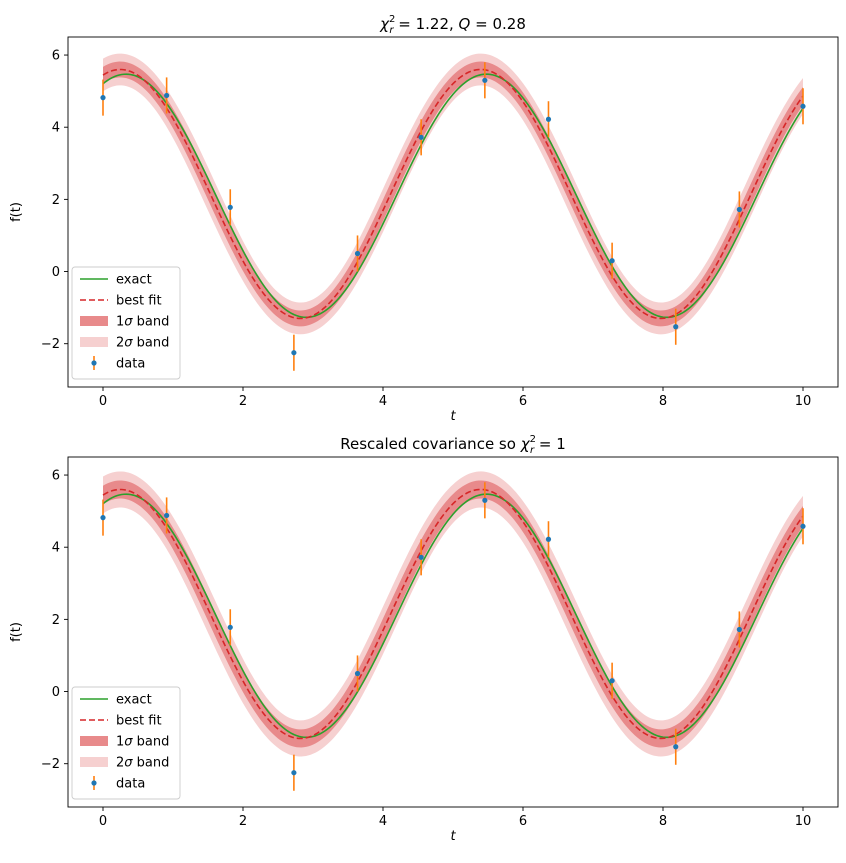 Image resolution: width=846 pixels, height=863 pixels. I want to click on legend-band1-swatch, so click(94, 321).